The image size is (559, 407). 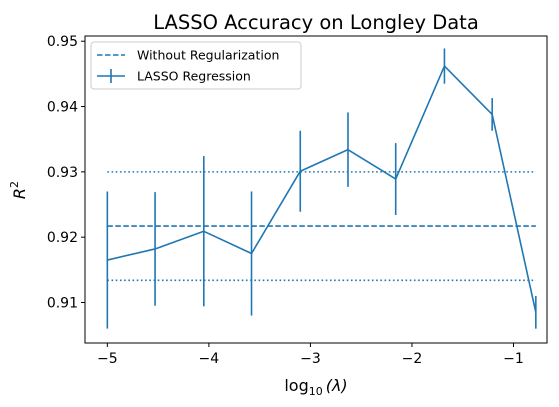 What do you see at coordinates (208, 55) in the screenshot?
I see `legend-label-without-regularization: Without Regularization` at bounding box center [208, 55].